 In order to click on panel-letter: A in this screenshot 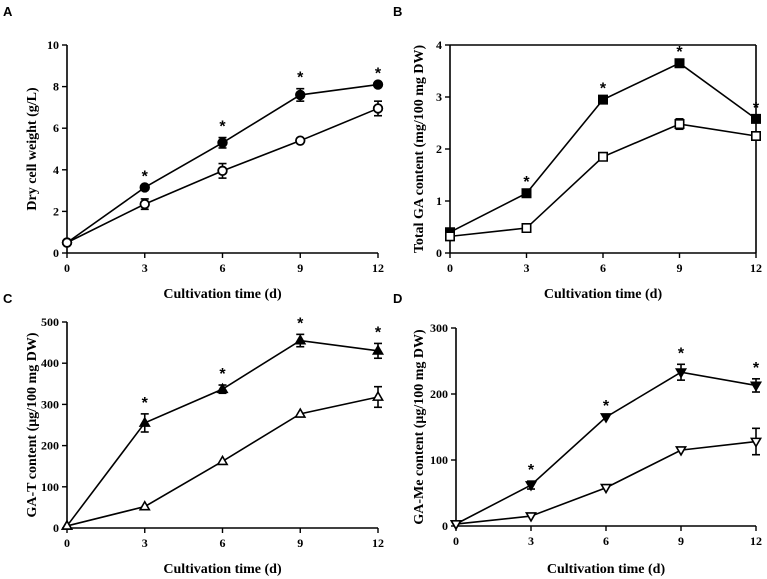, I will do `click(8, 11)`.